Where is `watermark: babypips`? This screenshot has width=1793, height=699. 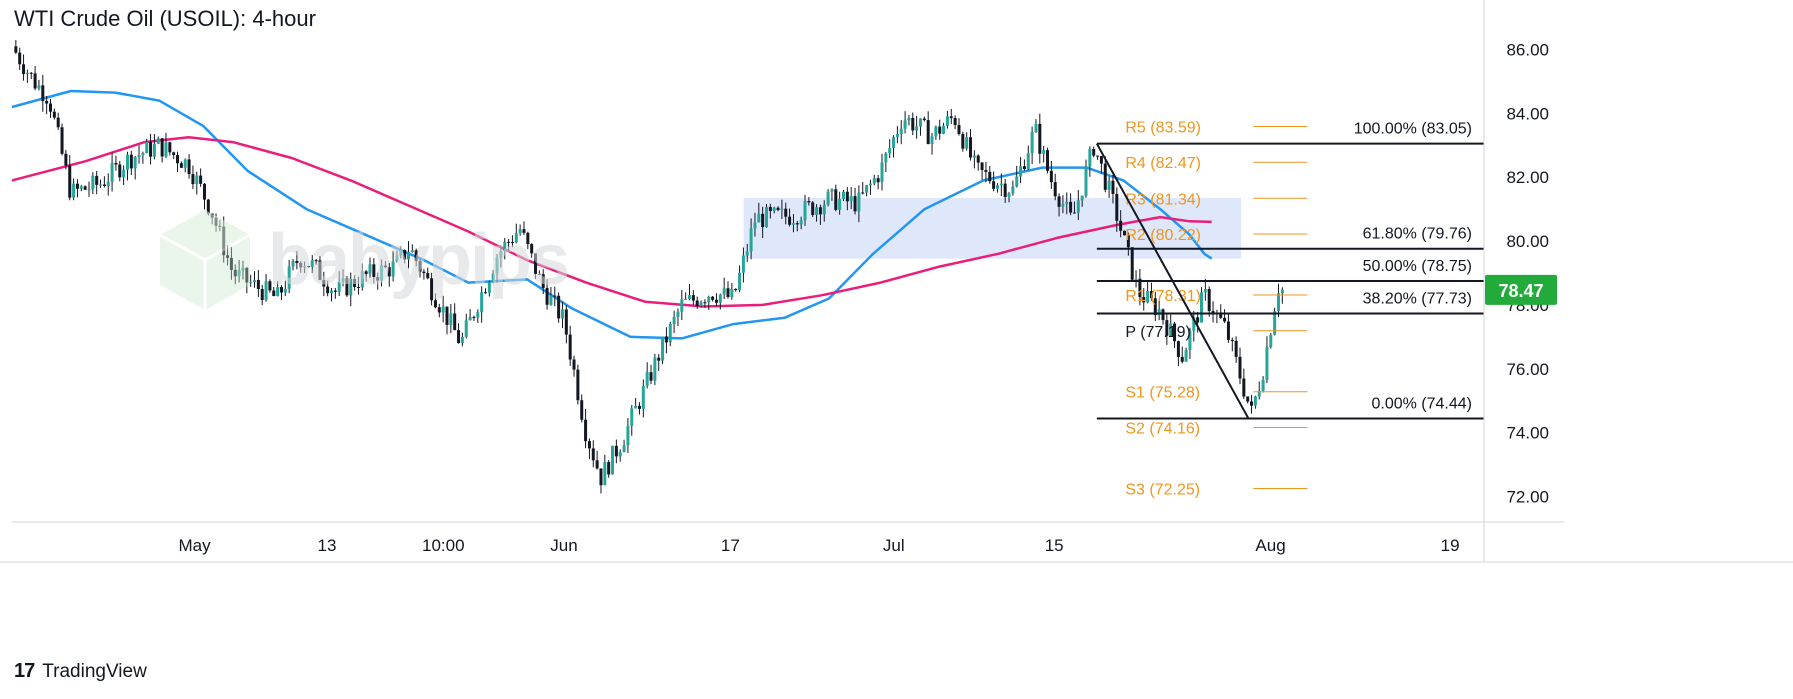 watermark: babypips is located at coordinates (360, 260).